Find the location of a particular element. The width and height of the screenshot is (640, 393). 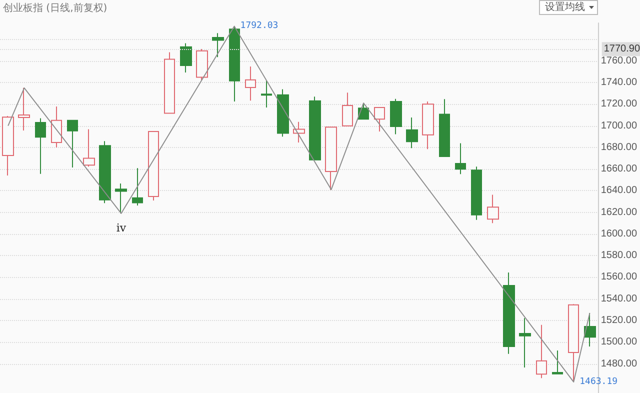

annotation: iv is located at coordinates (121, 228).